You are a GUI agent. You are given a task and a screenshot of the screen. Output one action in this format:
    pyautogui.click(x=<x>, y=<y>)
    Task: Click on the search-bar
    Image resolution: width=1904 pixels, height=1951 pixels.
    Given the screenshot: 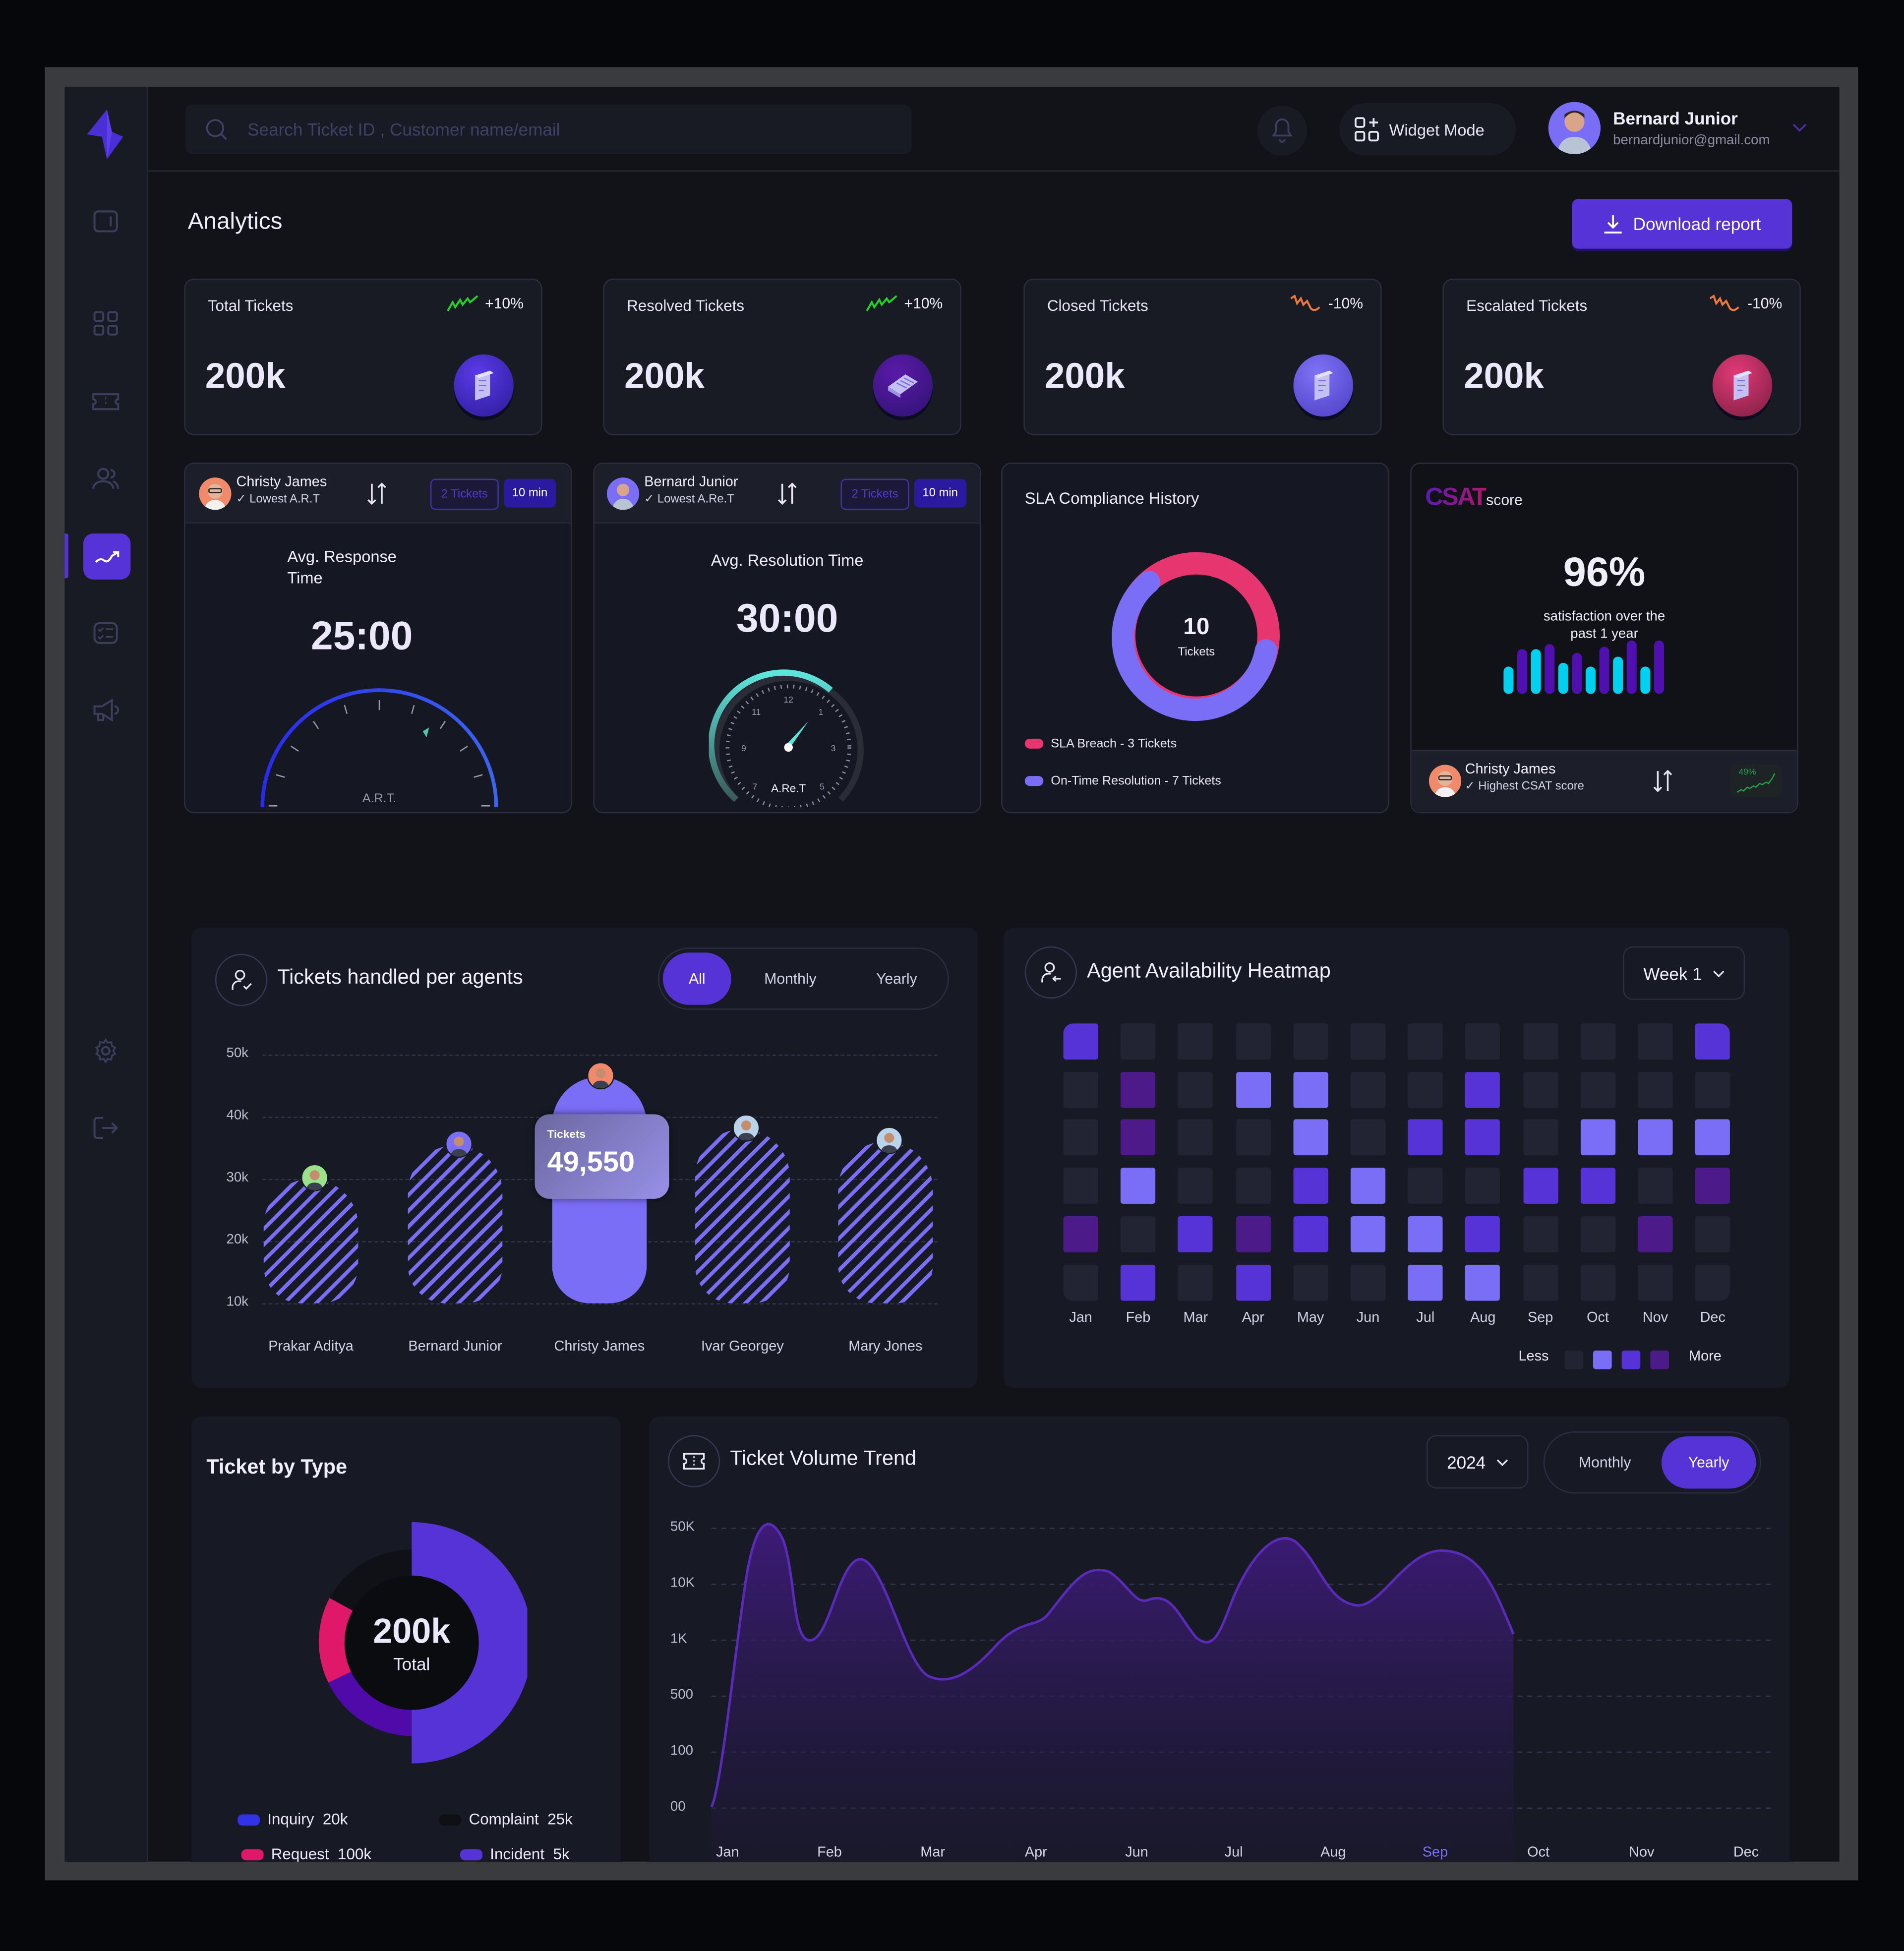 What is the action you would take?
    pyautogui.click(x=548, y=129)
    